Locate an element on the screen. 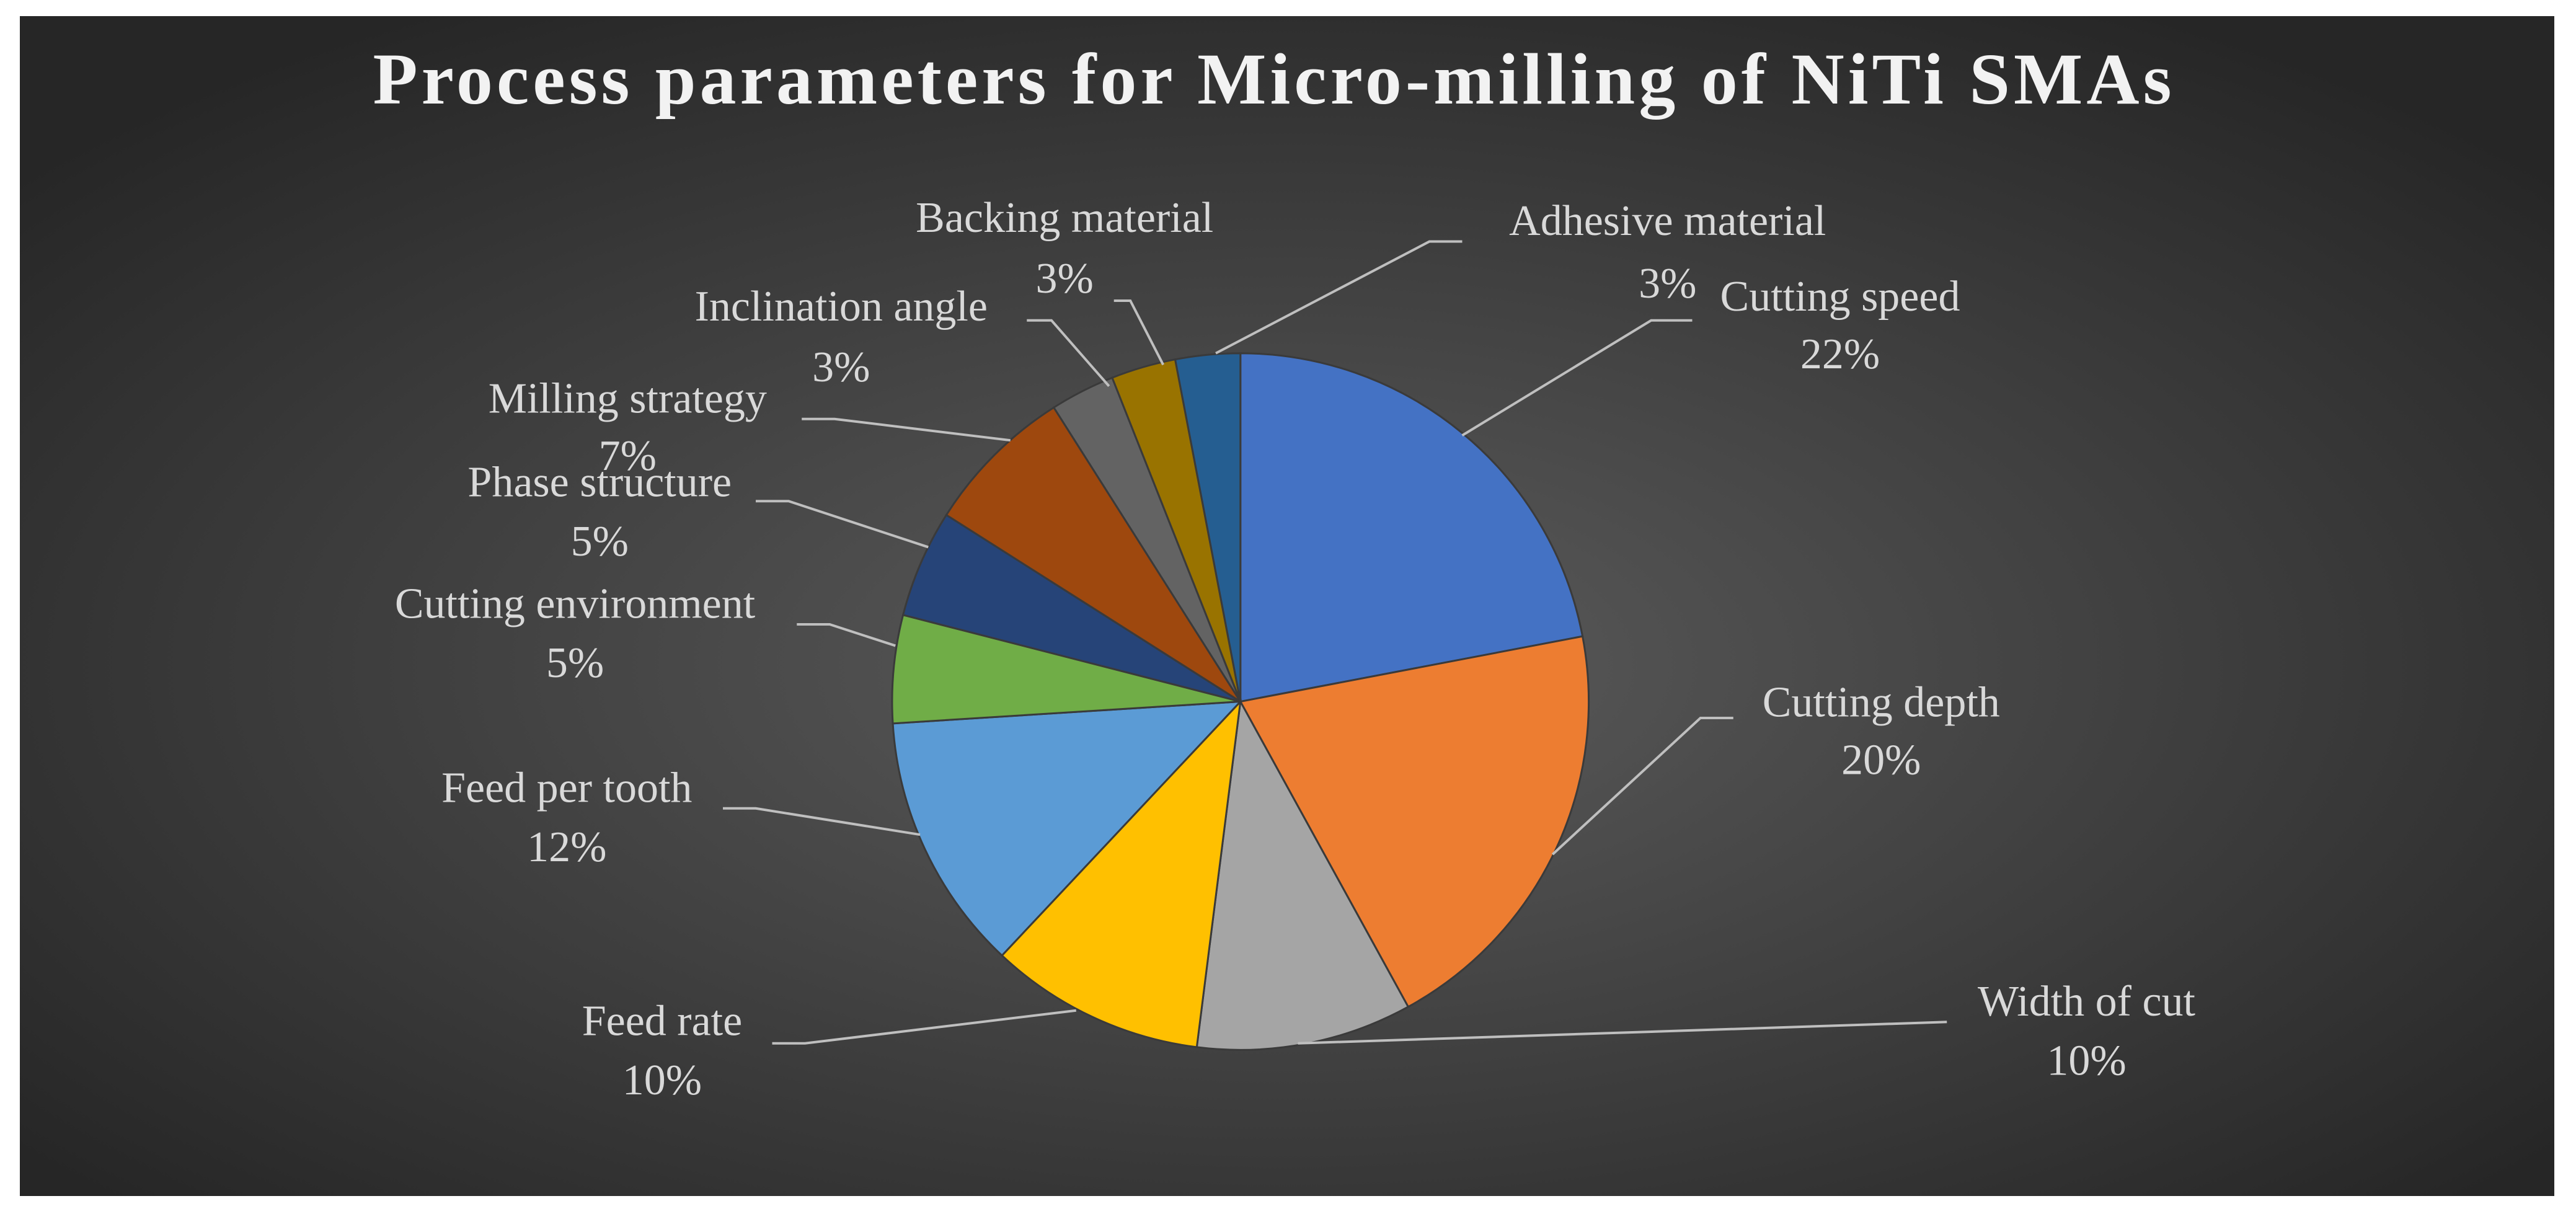 Image resolution: width=2576 pixels, height=1214 pixels. category-label: Feed rate is located at coordinates (662, 1022).